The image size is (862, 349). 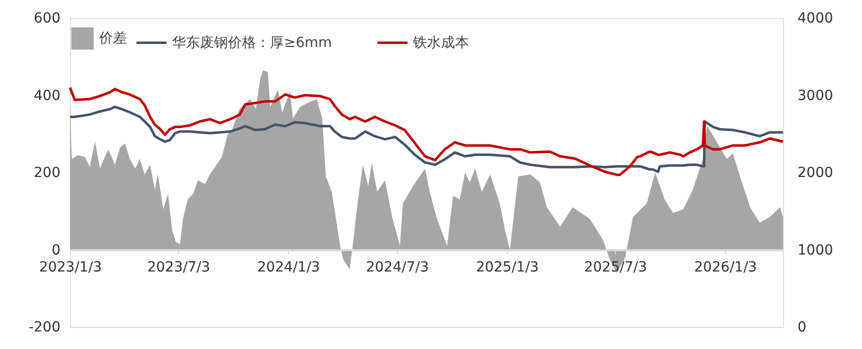 What do you see at coordinates (112, 38) in the screenshot?
I see `legend-label: 价差` at bounding box center [112, 38].